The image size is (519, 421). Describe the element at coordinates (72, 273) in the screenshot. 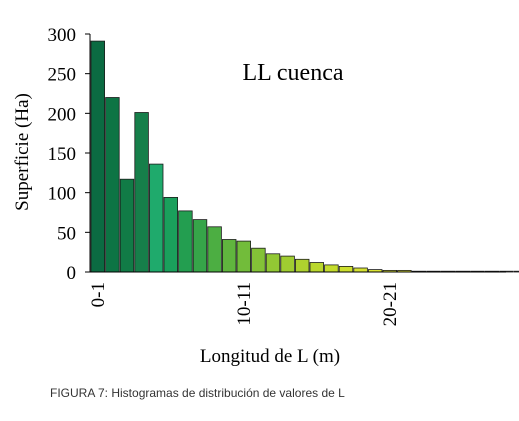

I see `y-tick-label: 0` at that location.